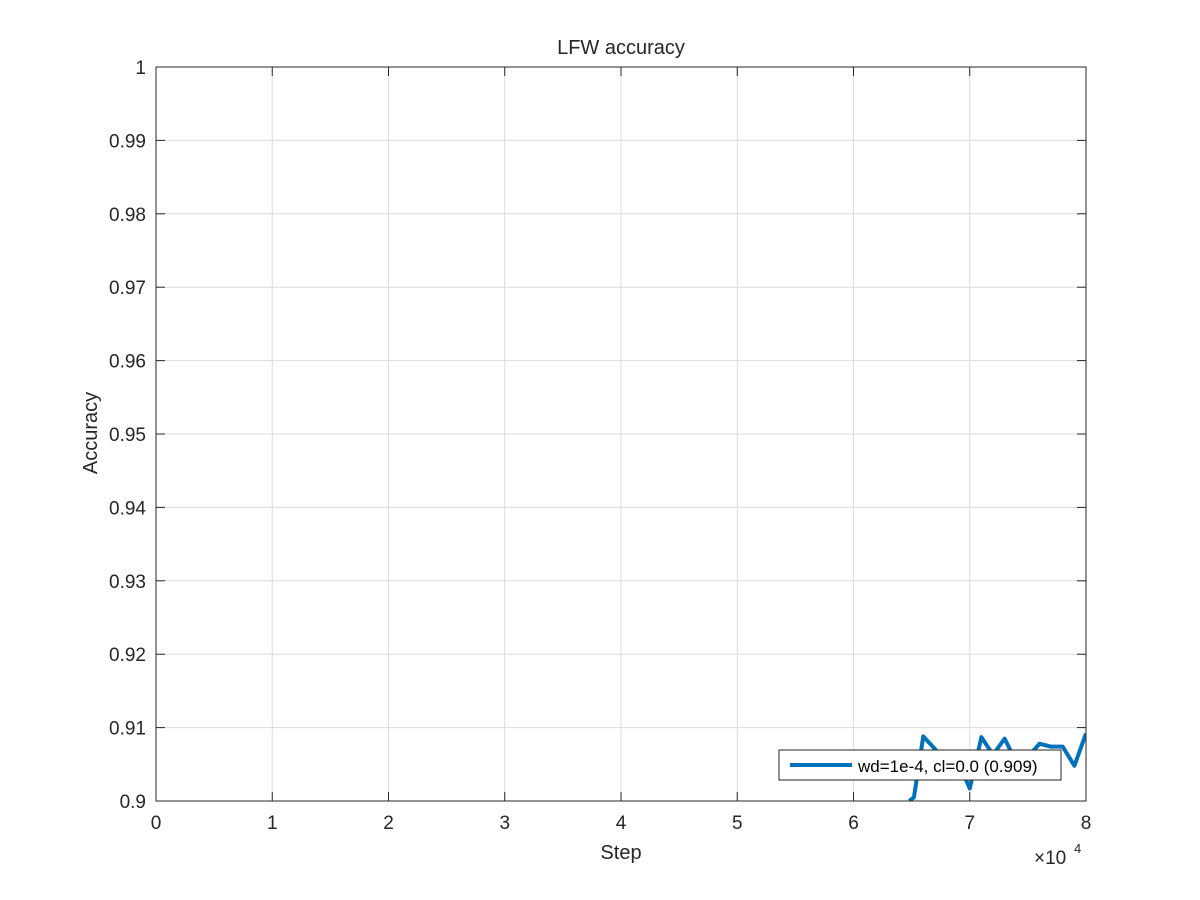 Image resolution: width=1200 pixels, height=900 pixels. Describe the element at coordinates (947, 766) in the screenshot. I see `legend-entry: wd=1e-4, cl=0.0 (0.909)` at that location.